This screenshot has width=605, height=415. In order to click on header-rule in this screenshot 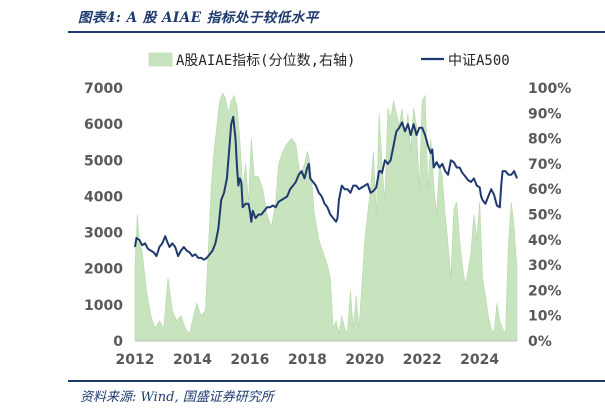, I will do `click(336, 32)`.